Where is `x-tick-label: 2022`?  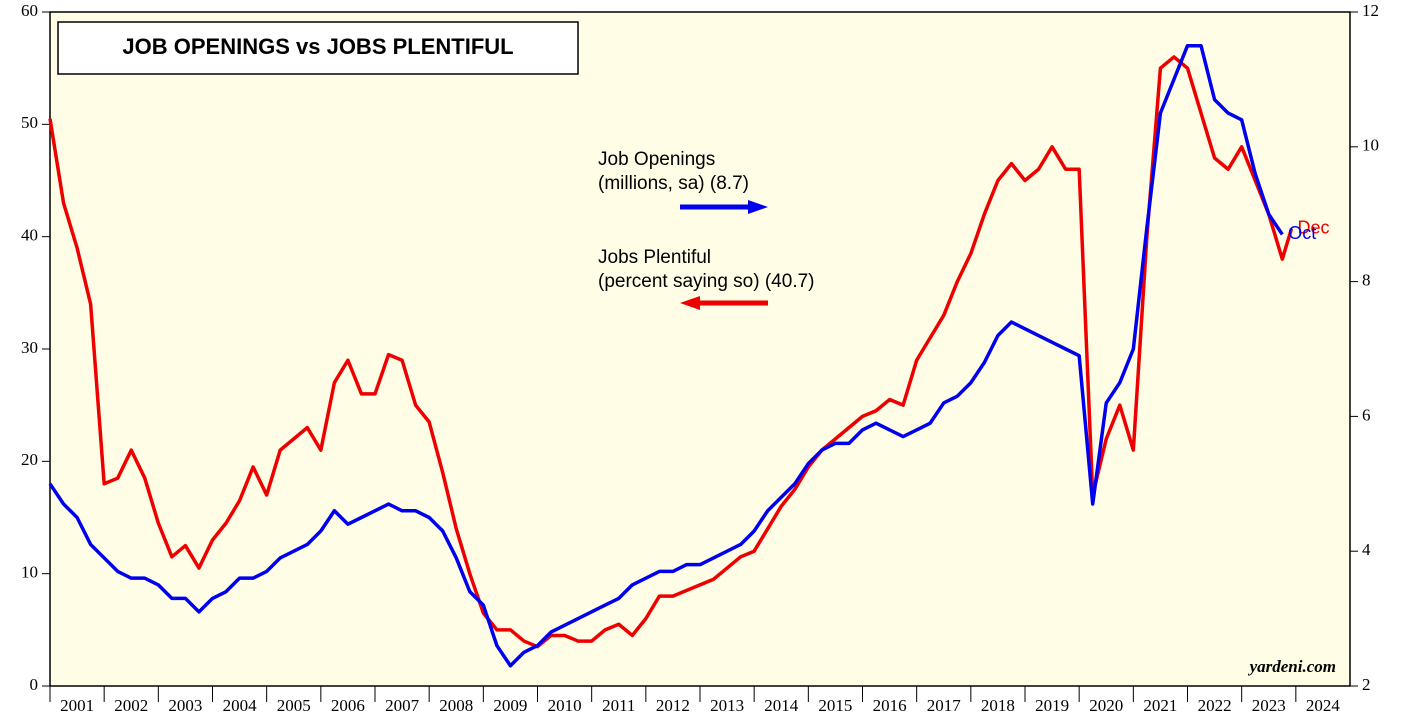
x-tick-label: 2022 is located at coordinates (1215, 705).